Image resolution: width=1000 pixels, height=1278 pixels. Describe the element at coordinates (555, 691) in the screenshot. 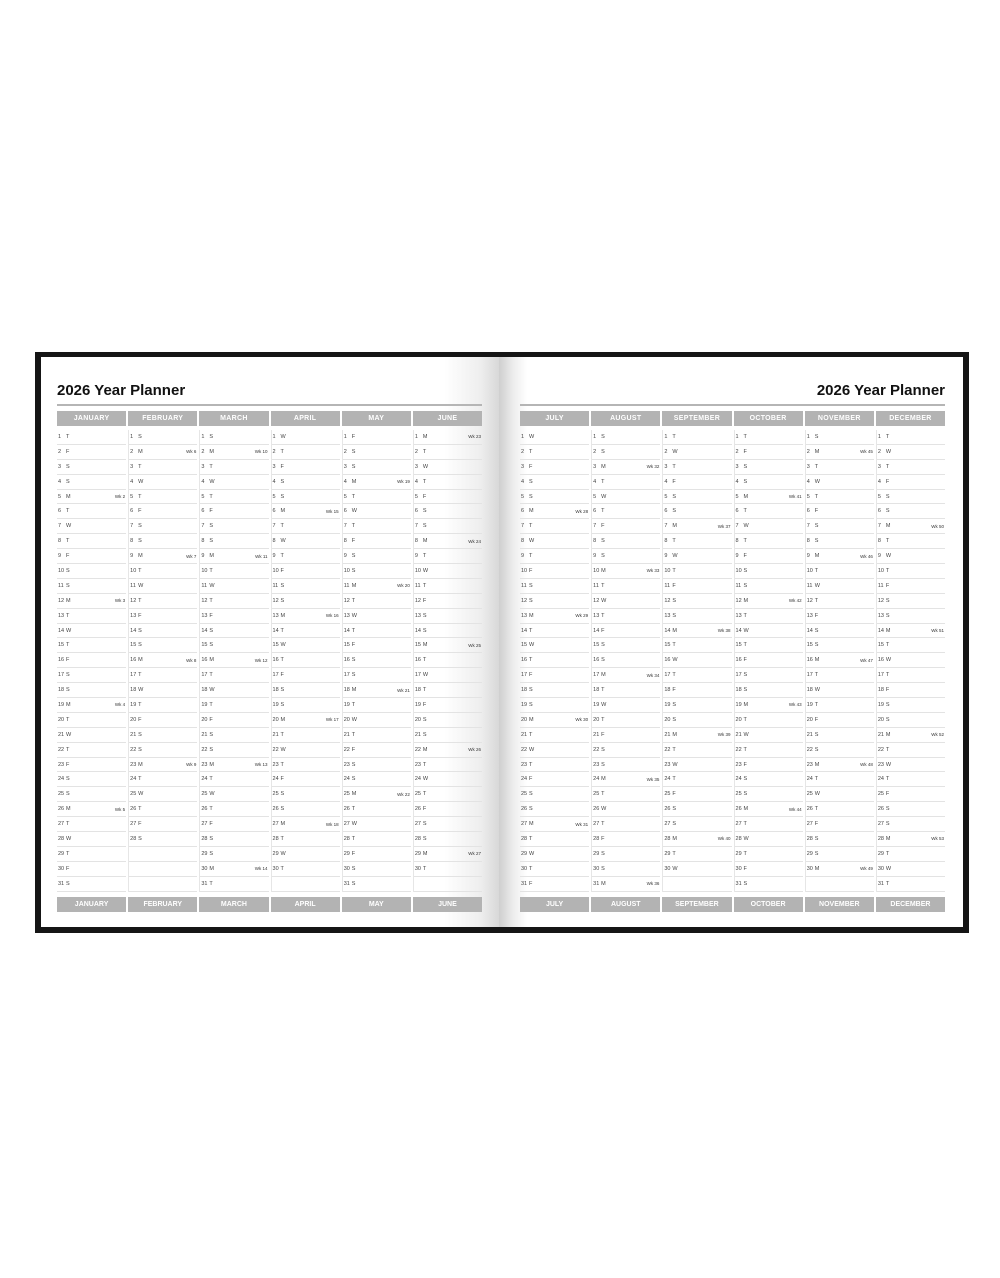

I see `day-row: 18 S` at that location.